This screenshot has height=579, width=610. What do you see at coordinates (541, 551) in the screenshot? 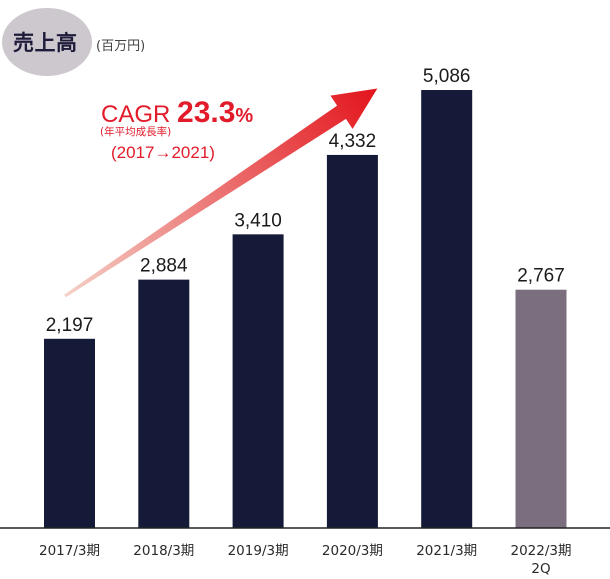
I see `category-label-6: 2022/3期` at bounding box center [541, 551].